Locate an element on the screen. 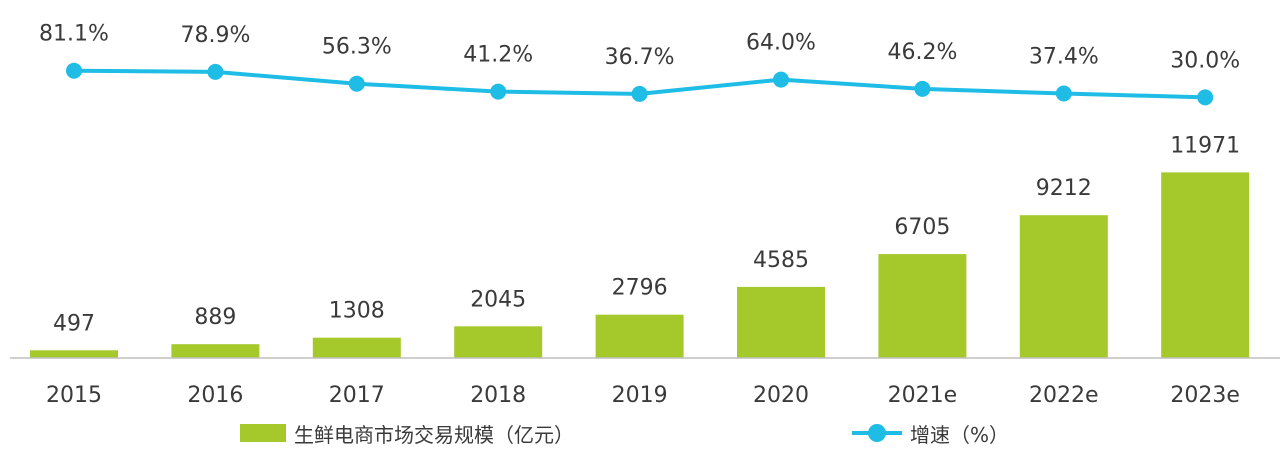 The image size is (1280, 456). bar-value-label-2019: 2796 is located at coordinates (640, 288).